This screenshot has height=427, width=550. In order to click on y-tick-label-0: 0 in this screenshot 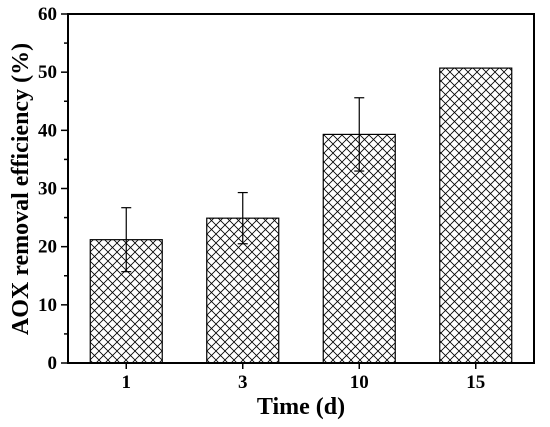, I will do `click(53, 363)`.